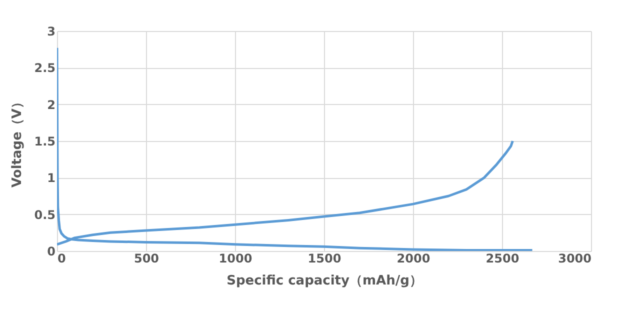 The height and width of the screenshot is (323, 629). What do you see at coordinates (575, 259) in the screenshot?
I see `x-tick-label: 3000` at bounding box center [575, 259].